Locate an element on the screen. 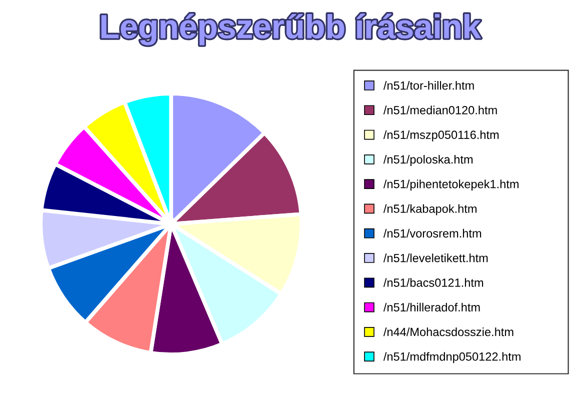 This screenshot has width=580, height=393. legend-label: /n51/mszp050116.htm is located at coordinates (441, 136).